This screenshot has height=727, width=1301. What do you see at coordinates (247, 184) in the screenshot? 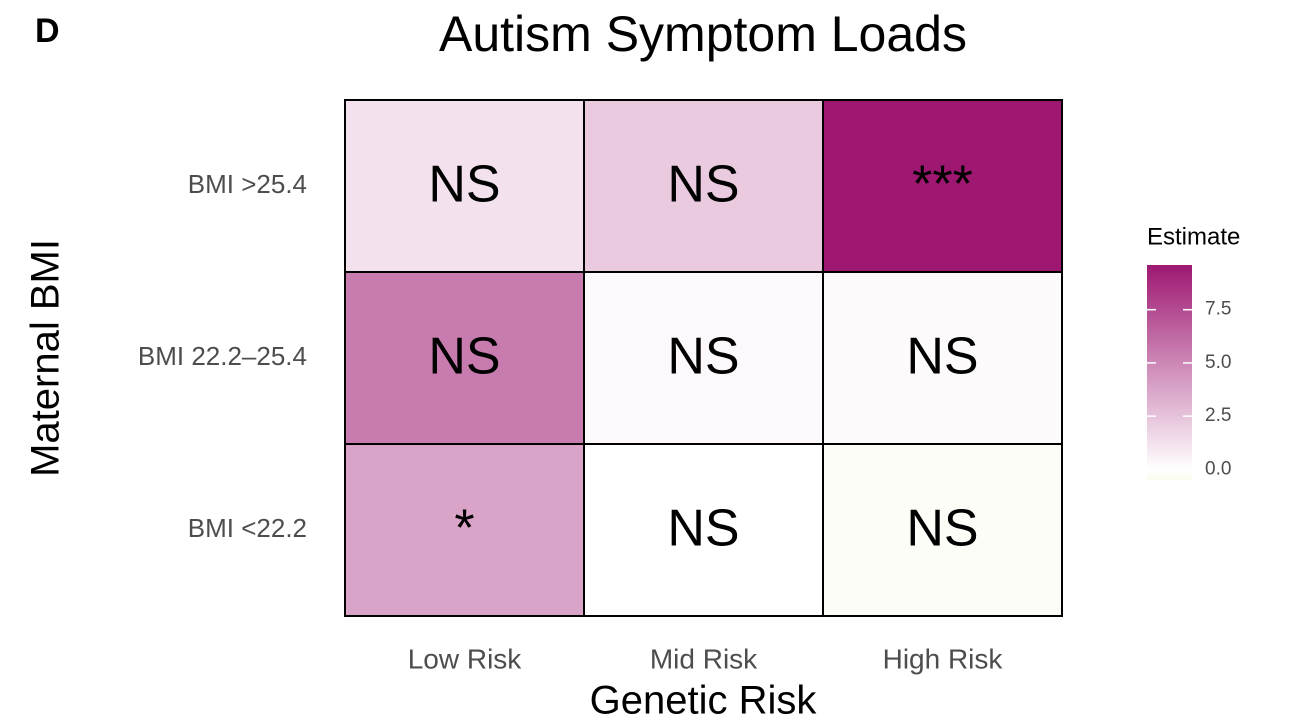
I see `y-tick-label: BMI >25.4` at bounding box center [247, 184].